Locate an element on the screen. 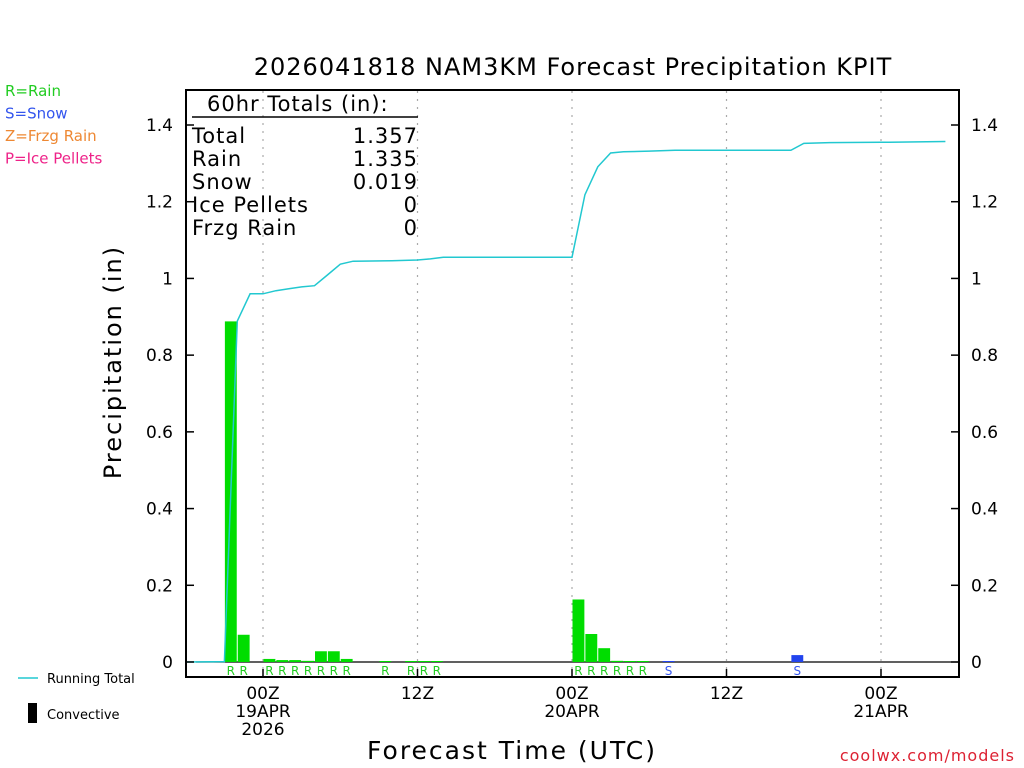 The height and width of the screenshot is (768, 1024). precip-type-legend-item: R=Rain is located at coordinates (33, 91).